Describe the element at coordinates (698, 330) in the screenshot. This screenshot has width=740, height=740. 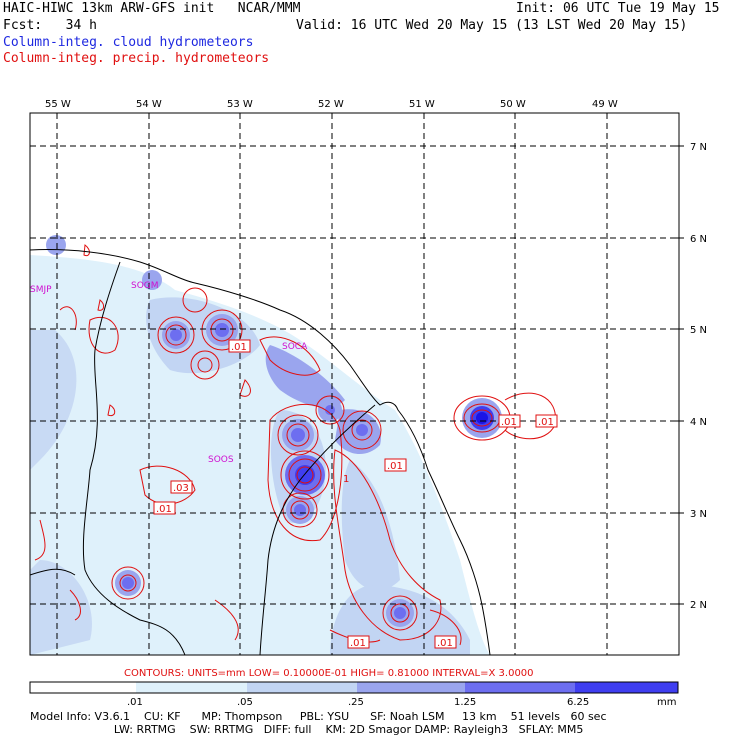
I see `lat-label: 5 N` at that location.